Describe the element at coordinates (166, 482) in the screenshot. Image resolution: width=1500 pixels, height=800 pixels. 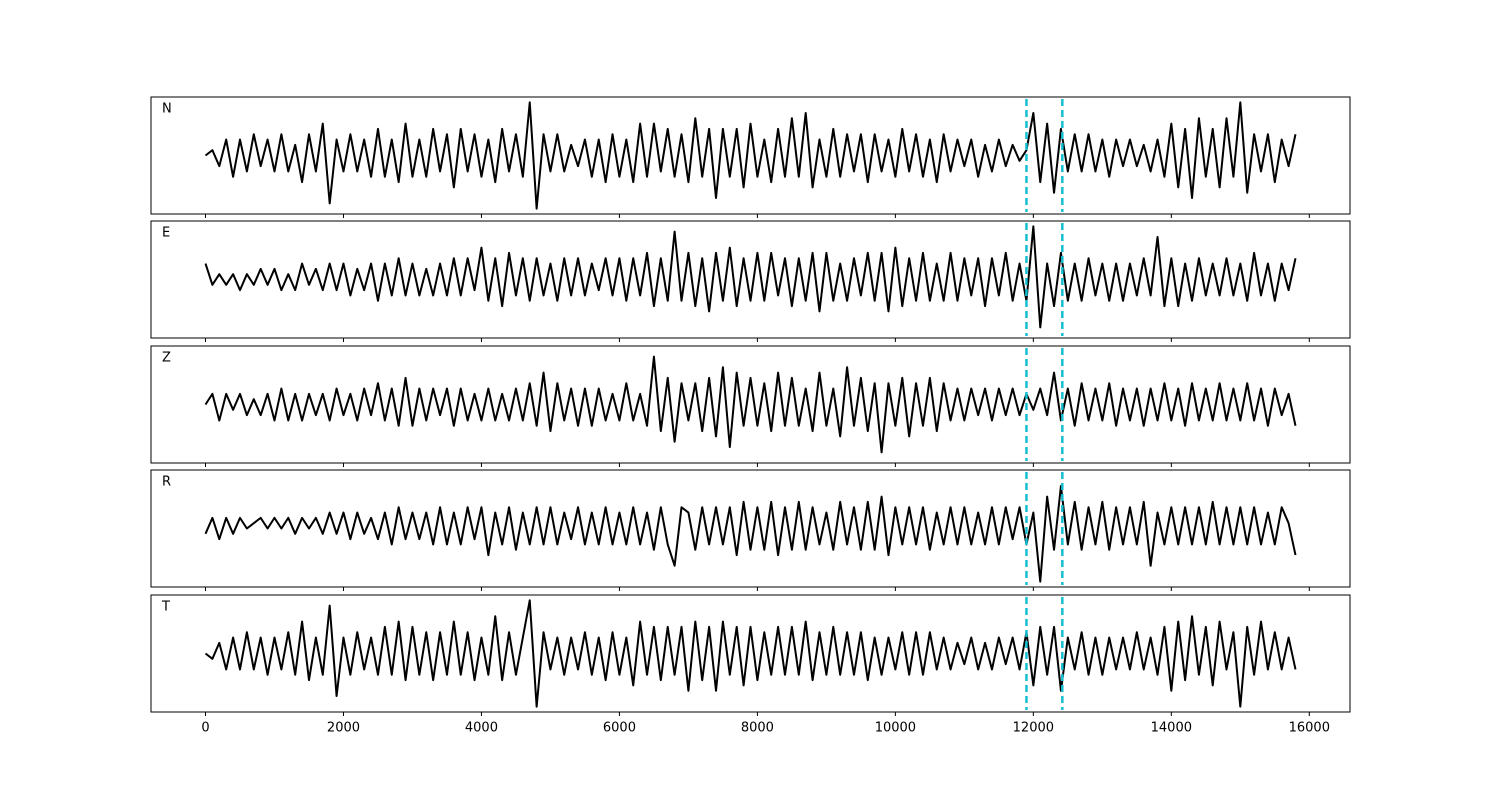
I see `panel-label: R` at that location.